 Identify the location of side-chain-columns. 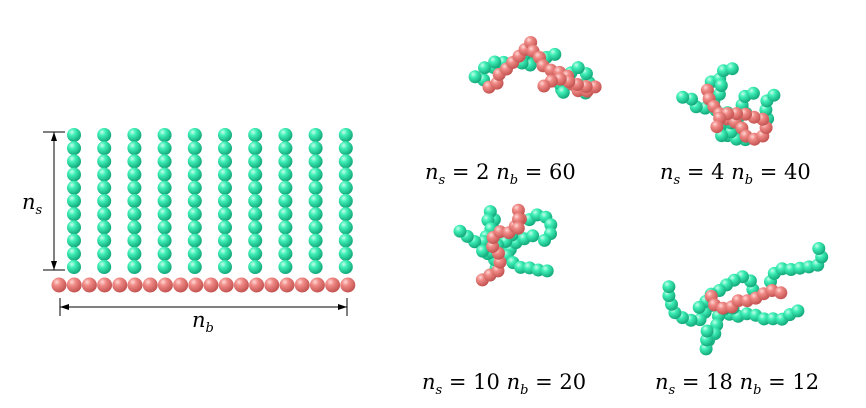
(210, 201).